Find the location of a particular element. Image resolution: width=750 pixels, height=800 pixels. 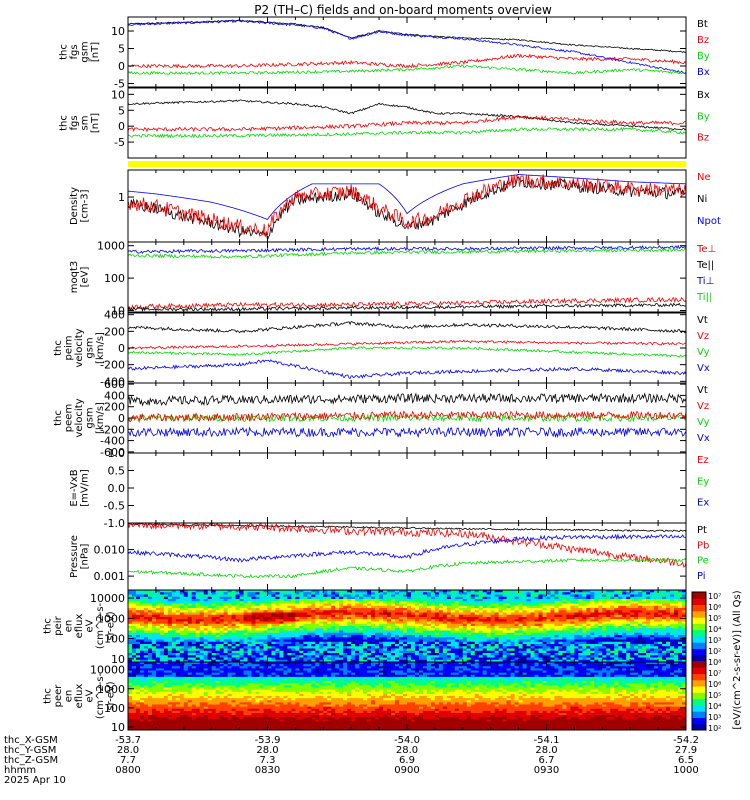

legend-entry: Bz is located at coordinates (703, 40).